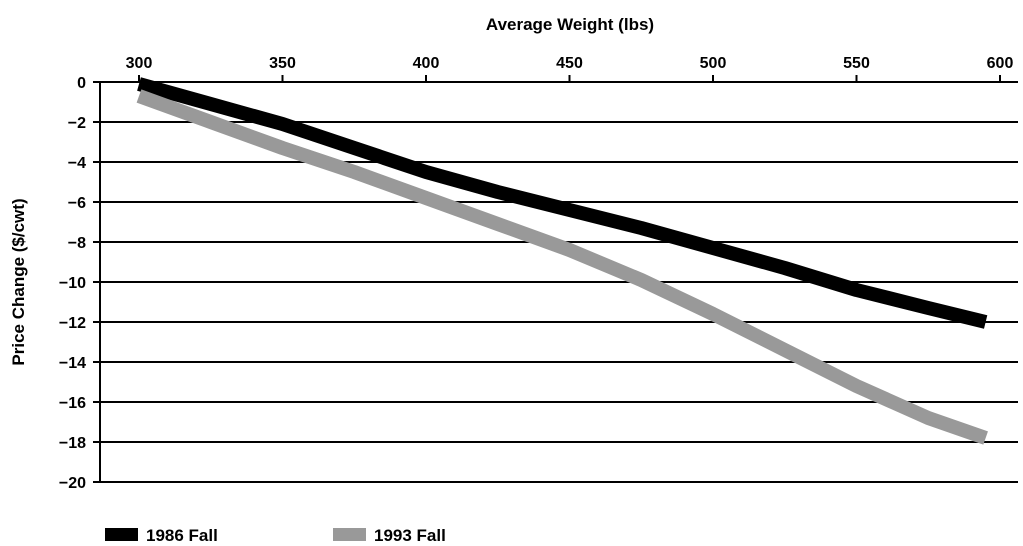 The height and width of the screenshot is (546, 1023). What do you see at coordinates (72, 283) in the screenshot?
I see `y-tick-label: −10` at bounding box center [72, 283].